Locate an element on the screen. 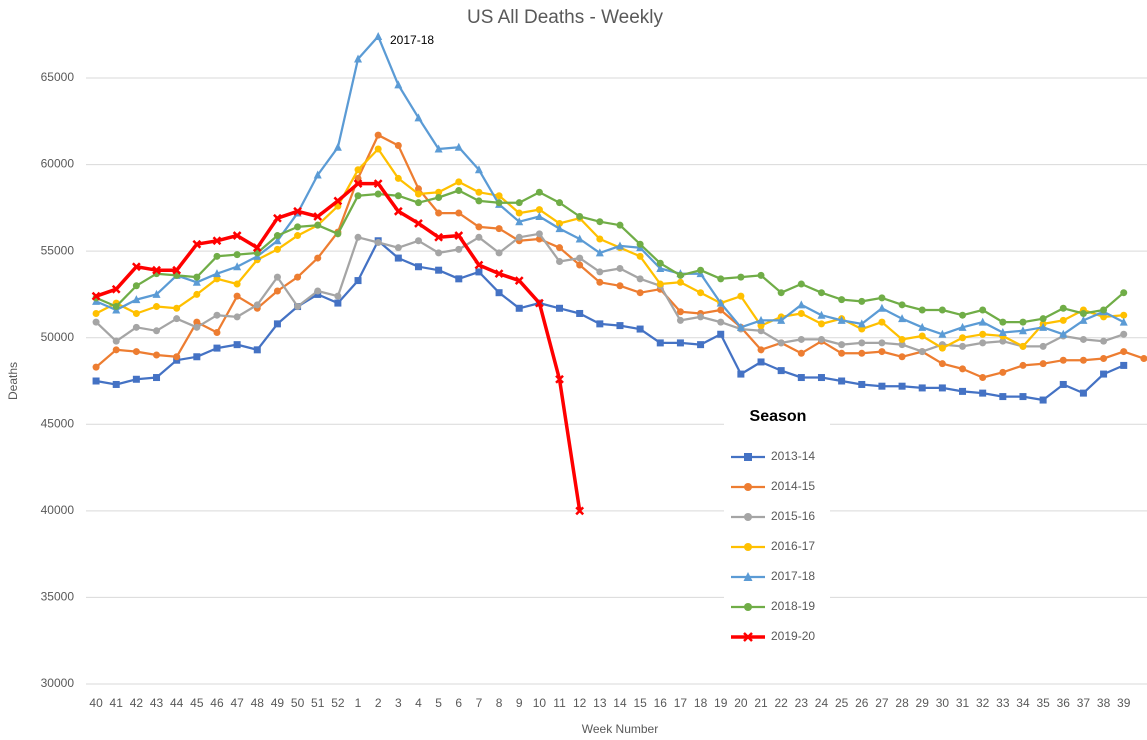  x-tick-label: 15 is located at coordinates (640, 703).